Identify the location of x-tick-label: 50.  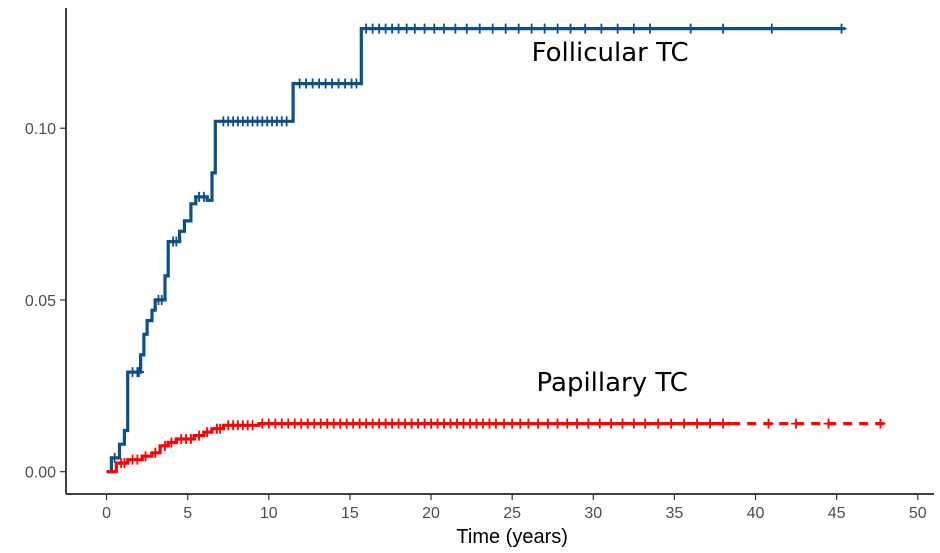
(918, 513).